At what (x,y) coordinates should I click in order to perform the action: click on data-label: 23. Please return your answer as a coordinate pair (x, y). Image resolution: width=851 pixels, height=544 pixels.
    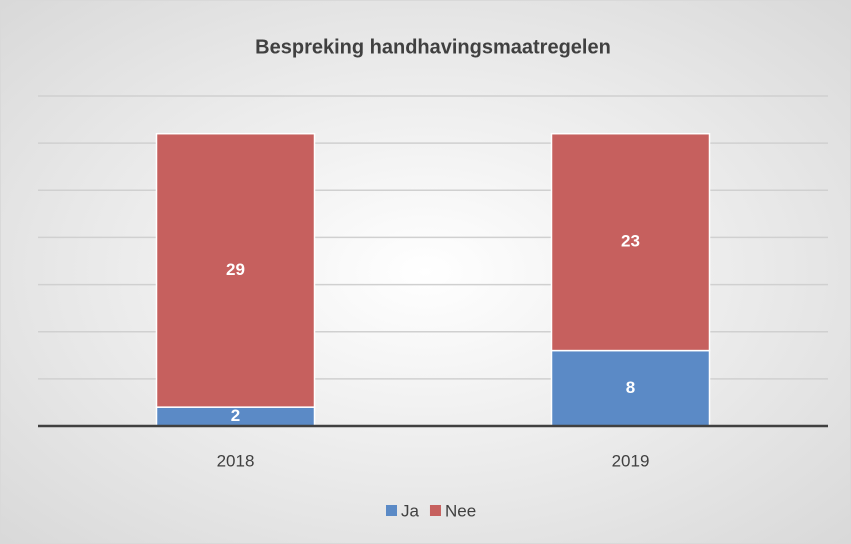
    Looking at the image, I should click on (630, 241).